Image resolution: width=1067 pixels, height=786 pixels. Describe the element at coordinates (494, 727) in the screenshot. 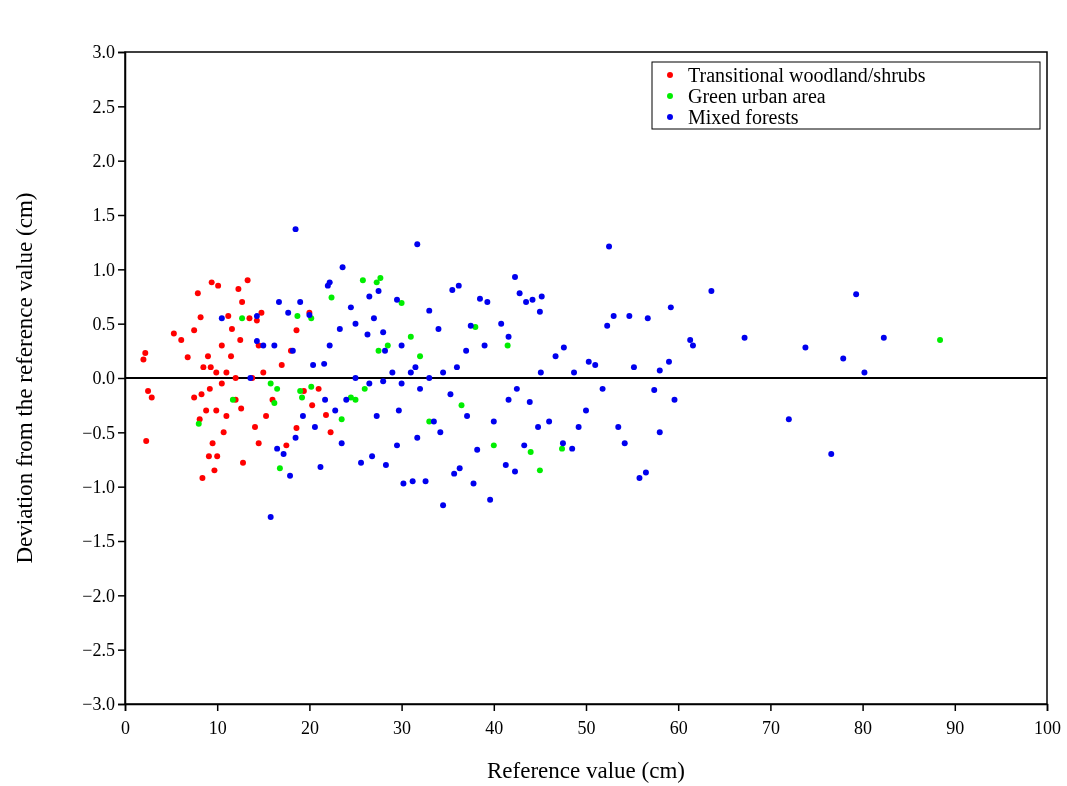

I see `x-tick-label: 40` at that location.